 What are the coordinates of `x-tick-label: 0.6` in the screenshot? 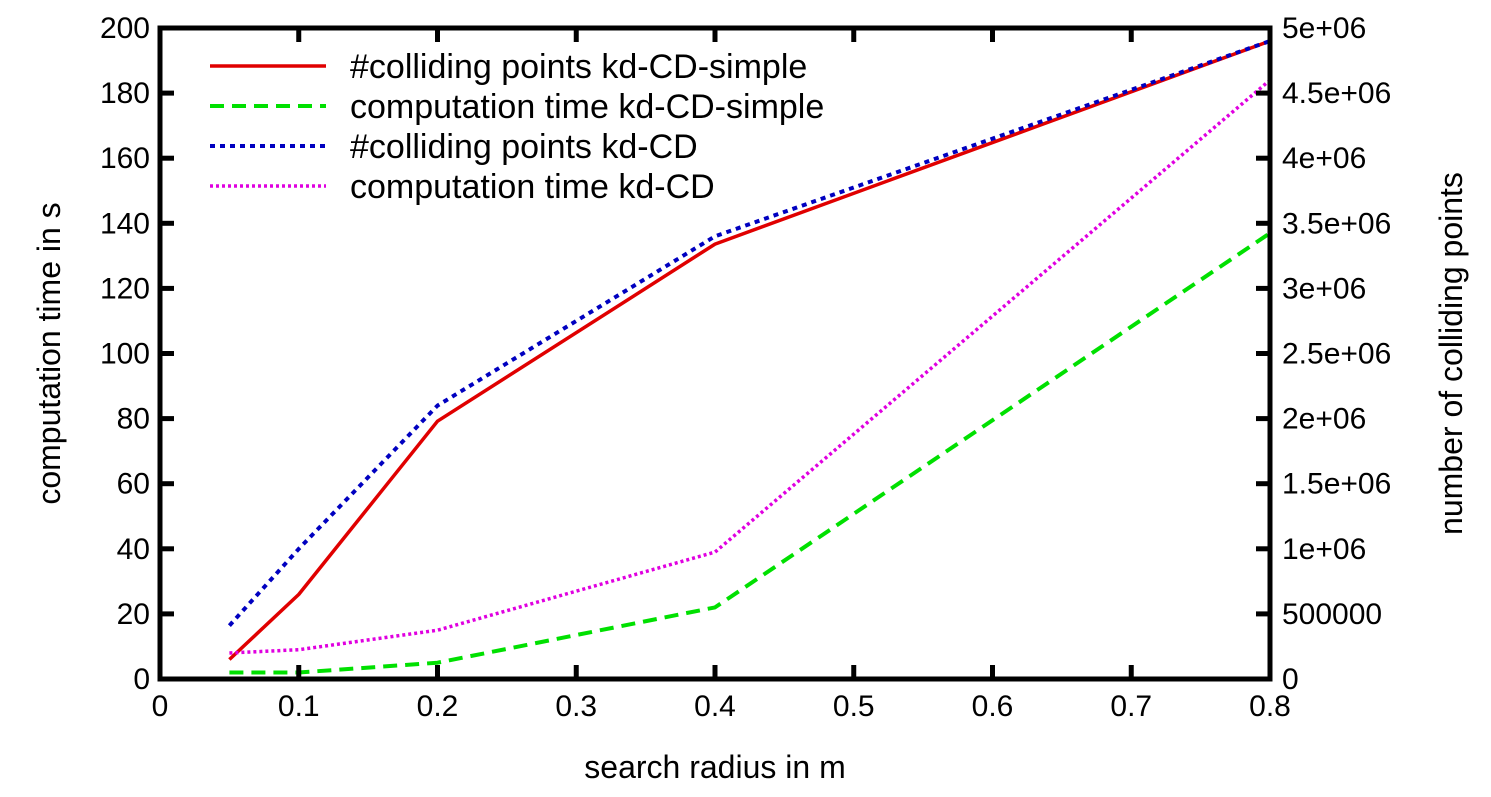 It's located at (993, 706).